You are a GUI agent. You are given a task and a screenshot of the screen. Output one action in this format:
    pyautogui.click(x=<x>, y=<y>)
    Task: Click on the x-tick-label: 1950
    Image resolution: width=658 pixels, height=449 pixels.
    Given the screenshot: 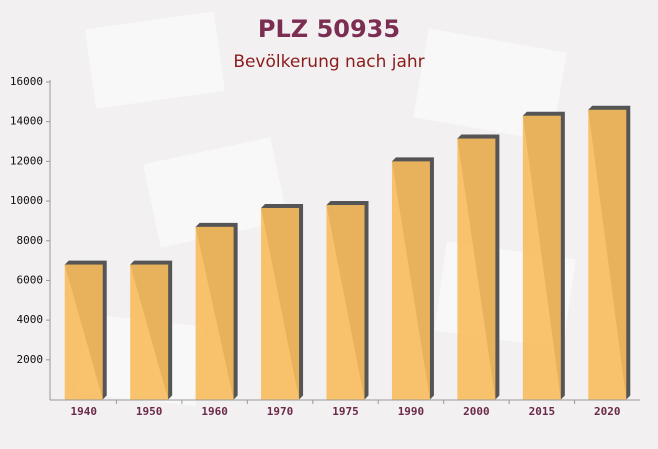 What is the action you would take?
    pyautogui.click(x=149, y=411)
    